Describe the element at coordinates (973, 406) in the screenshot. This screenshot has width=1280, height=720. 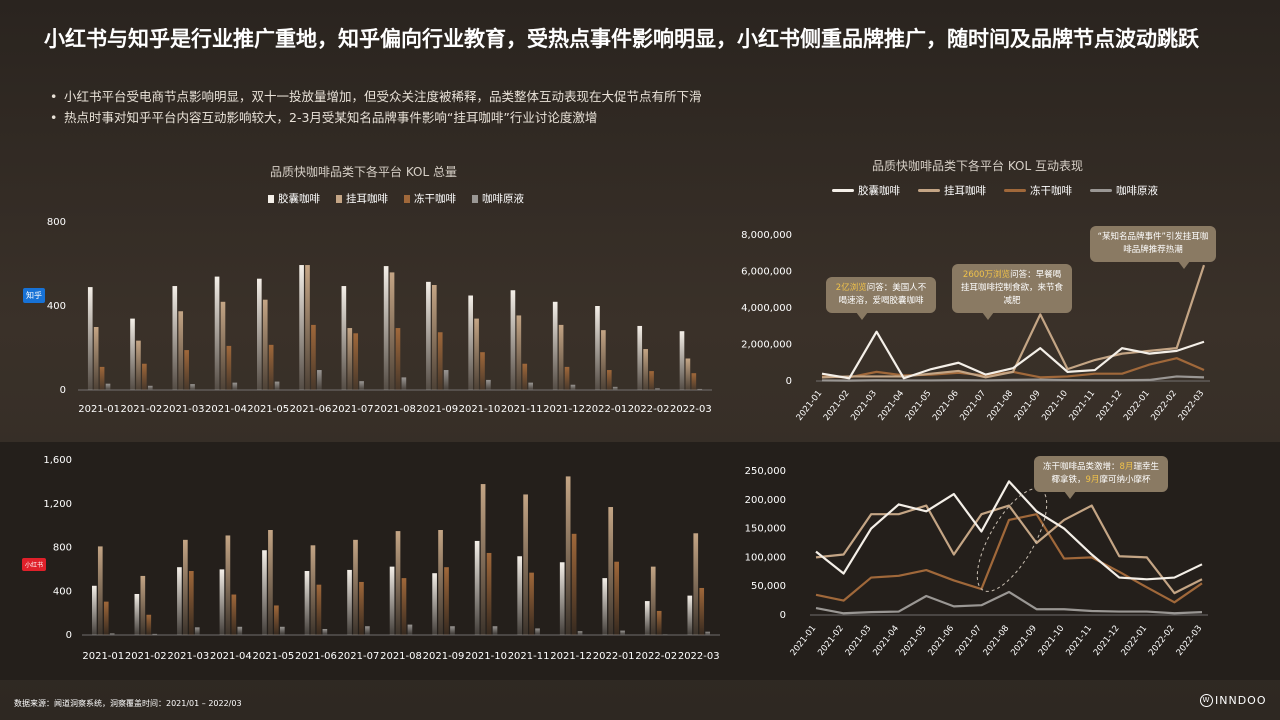
I see `x-tick-label: 2021-07` at that location.